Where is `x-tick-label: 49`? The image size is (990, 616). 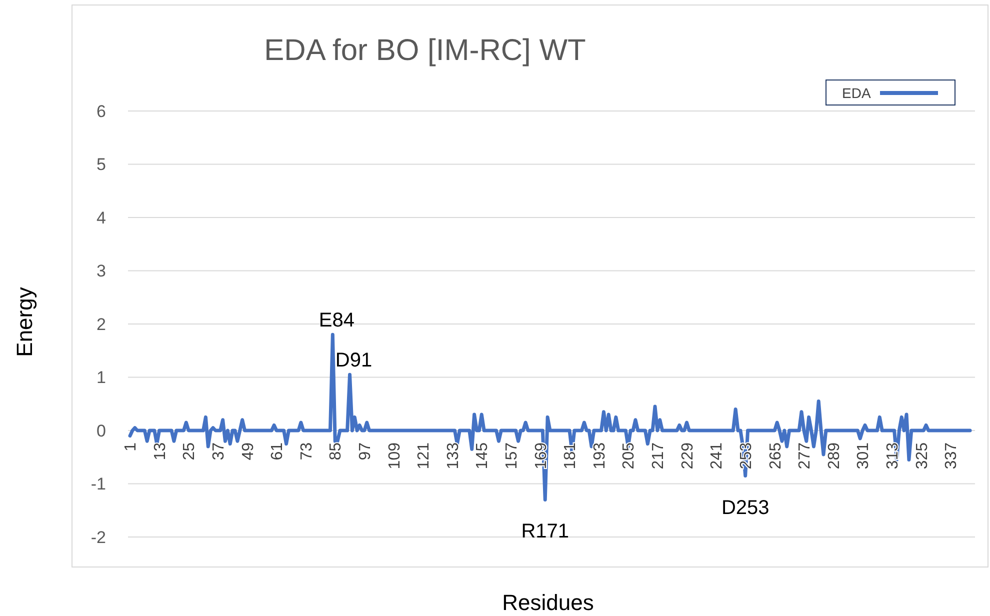 x-tick-label: 49 is located at coordinates (248, 451).